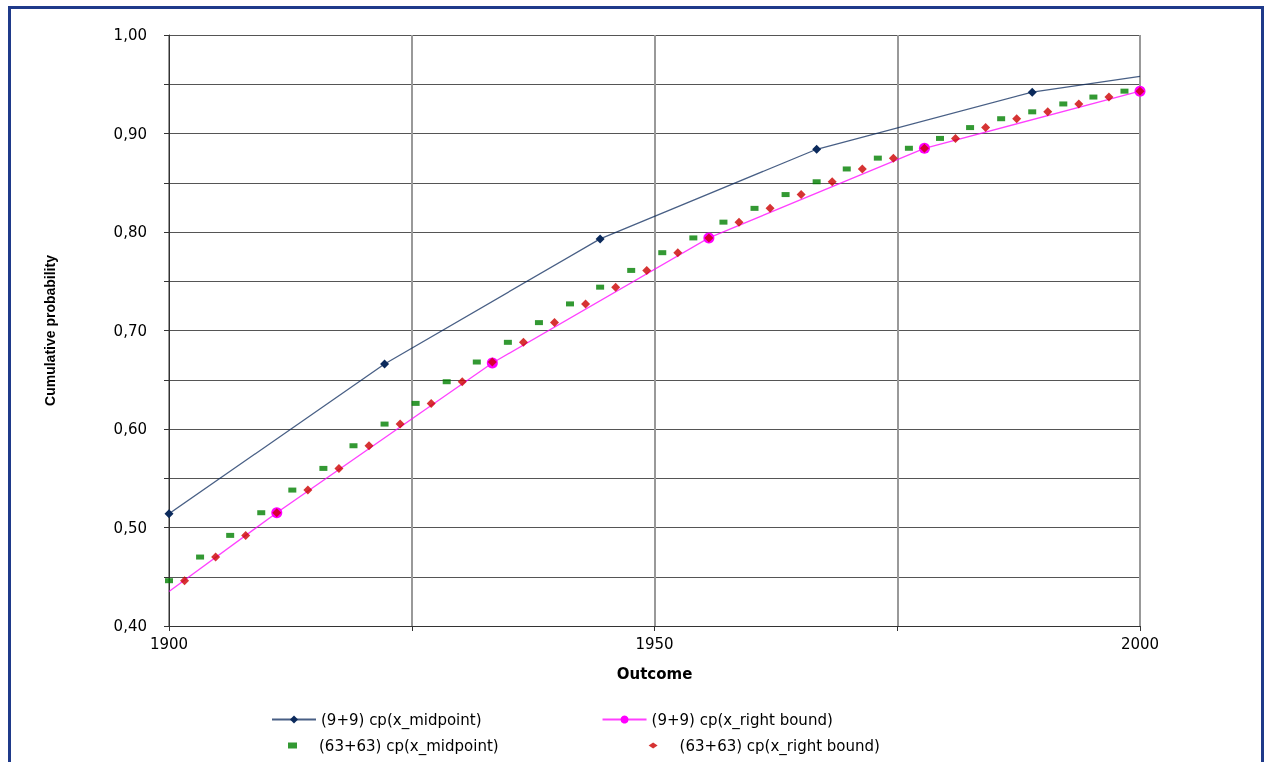 This screenshot has width=1276, height=762. I want to click on y-tick-label: 0,40, so click(130, 626).